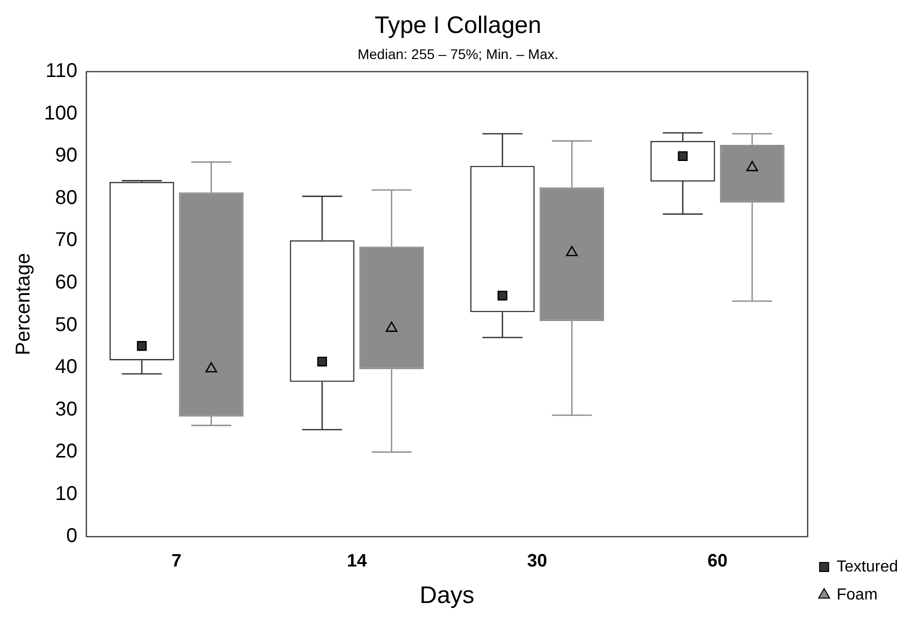 This screenshot has width=910, height=619. I want to click on legend-label: Textured, so click(867, 567).